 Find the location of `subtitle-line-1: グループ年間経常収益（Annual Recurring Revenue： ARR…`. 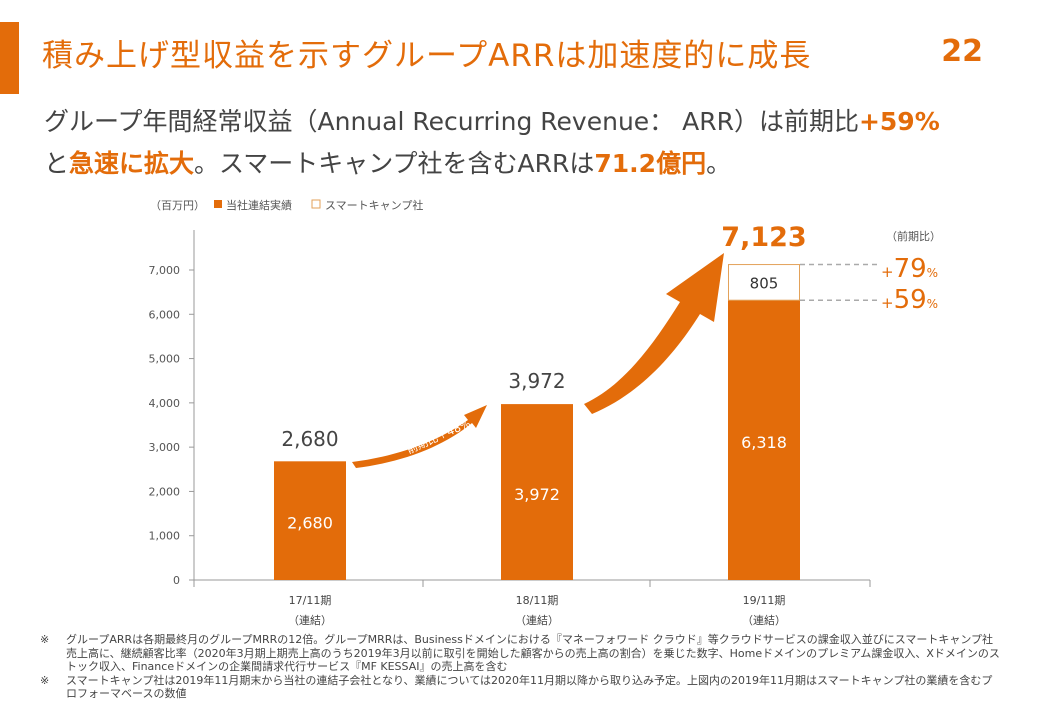

subtitle-line-1: グループ年間経常収益（Annual Recurring Revenue： ARR… is located at coordinates (492, 122).